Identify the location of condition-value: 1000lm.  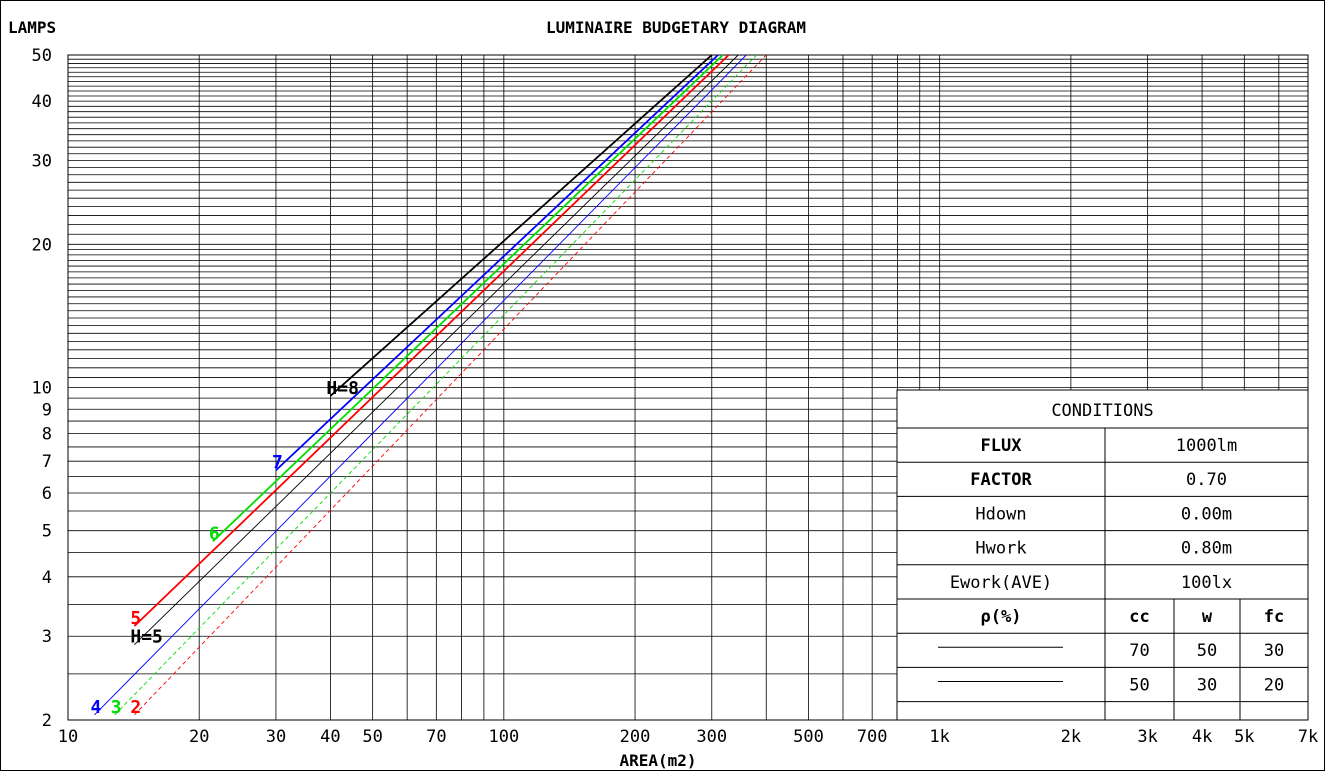
(1206, 446).